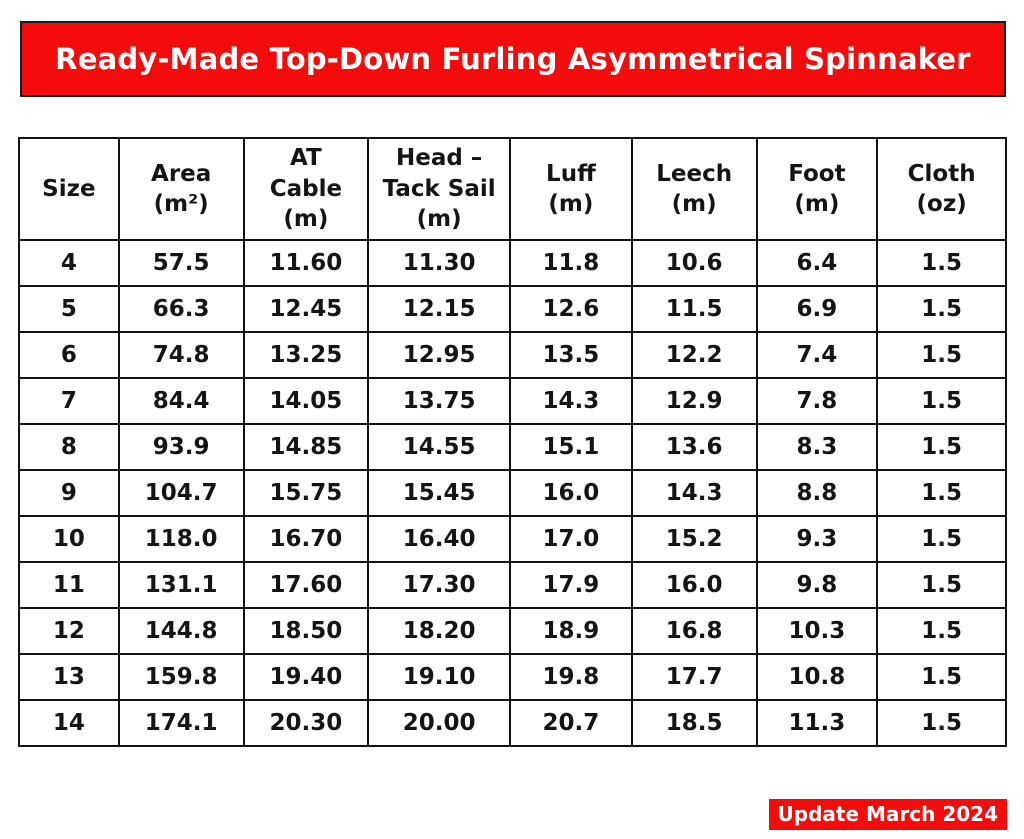 The width and height of the screenshot is (1024, 839). Describe the element at coordinates (69, 585) in the screenshot. I see `size-cell: 11` at that location.